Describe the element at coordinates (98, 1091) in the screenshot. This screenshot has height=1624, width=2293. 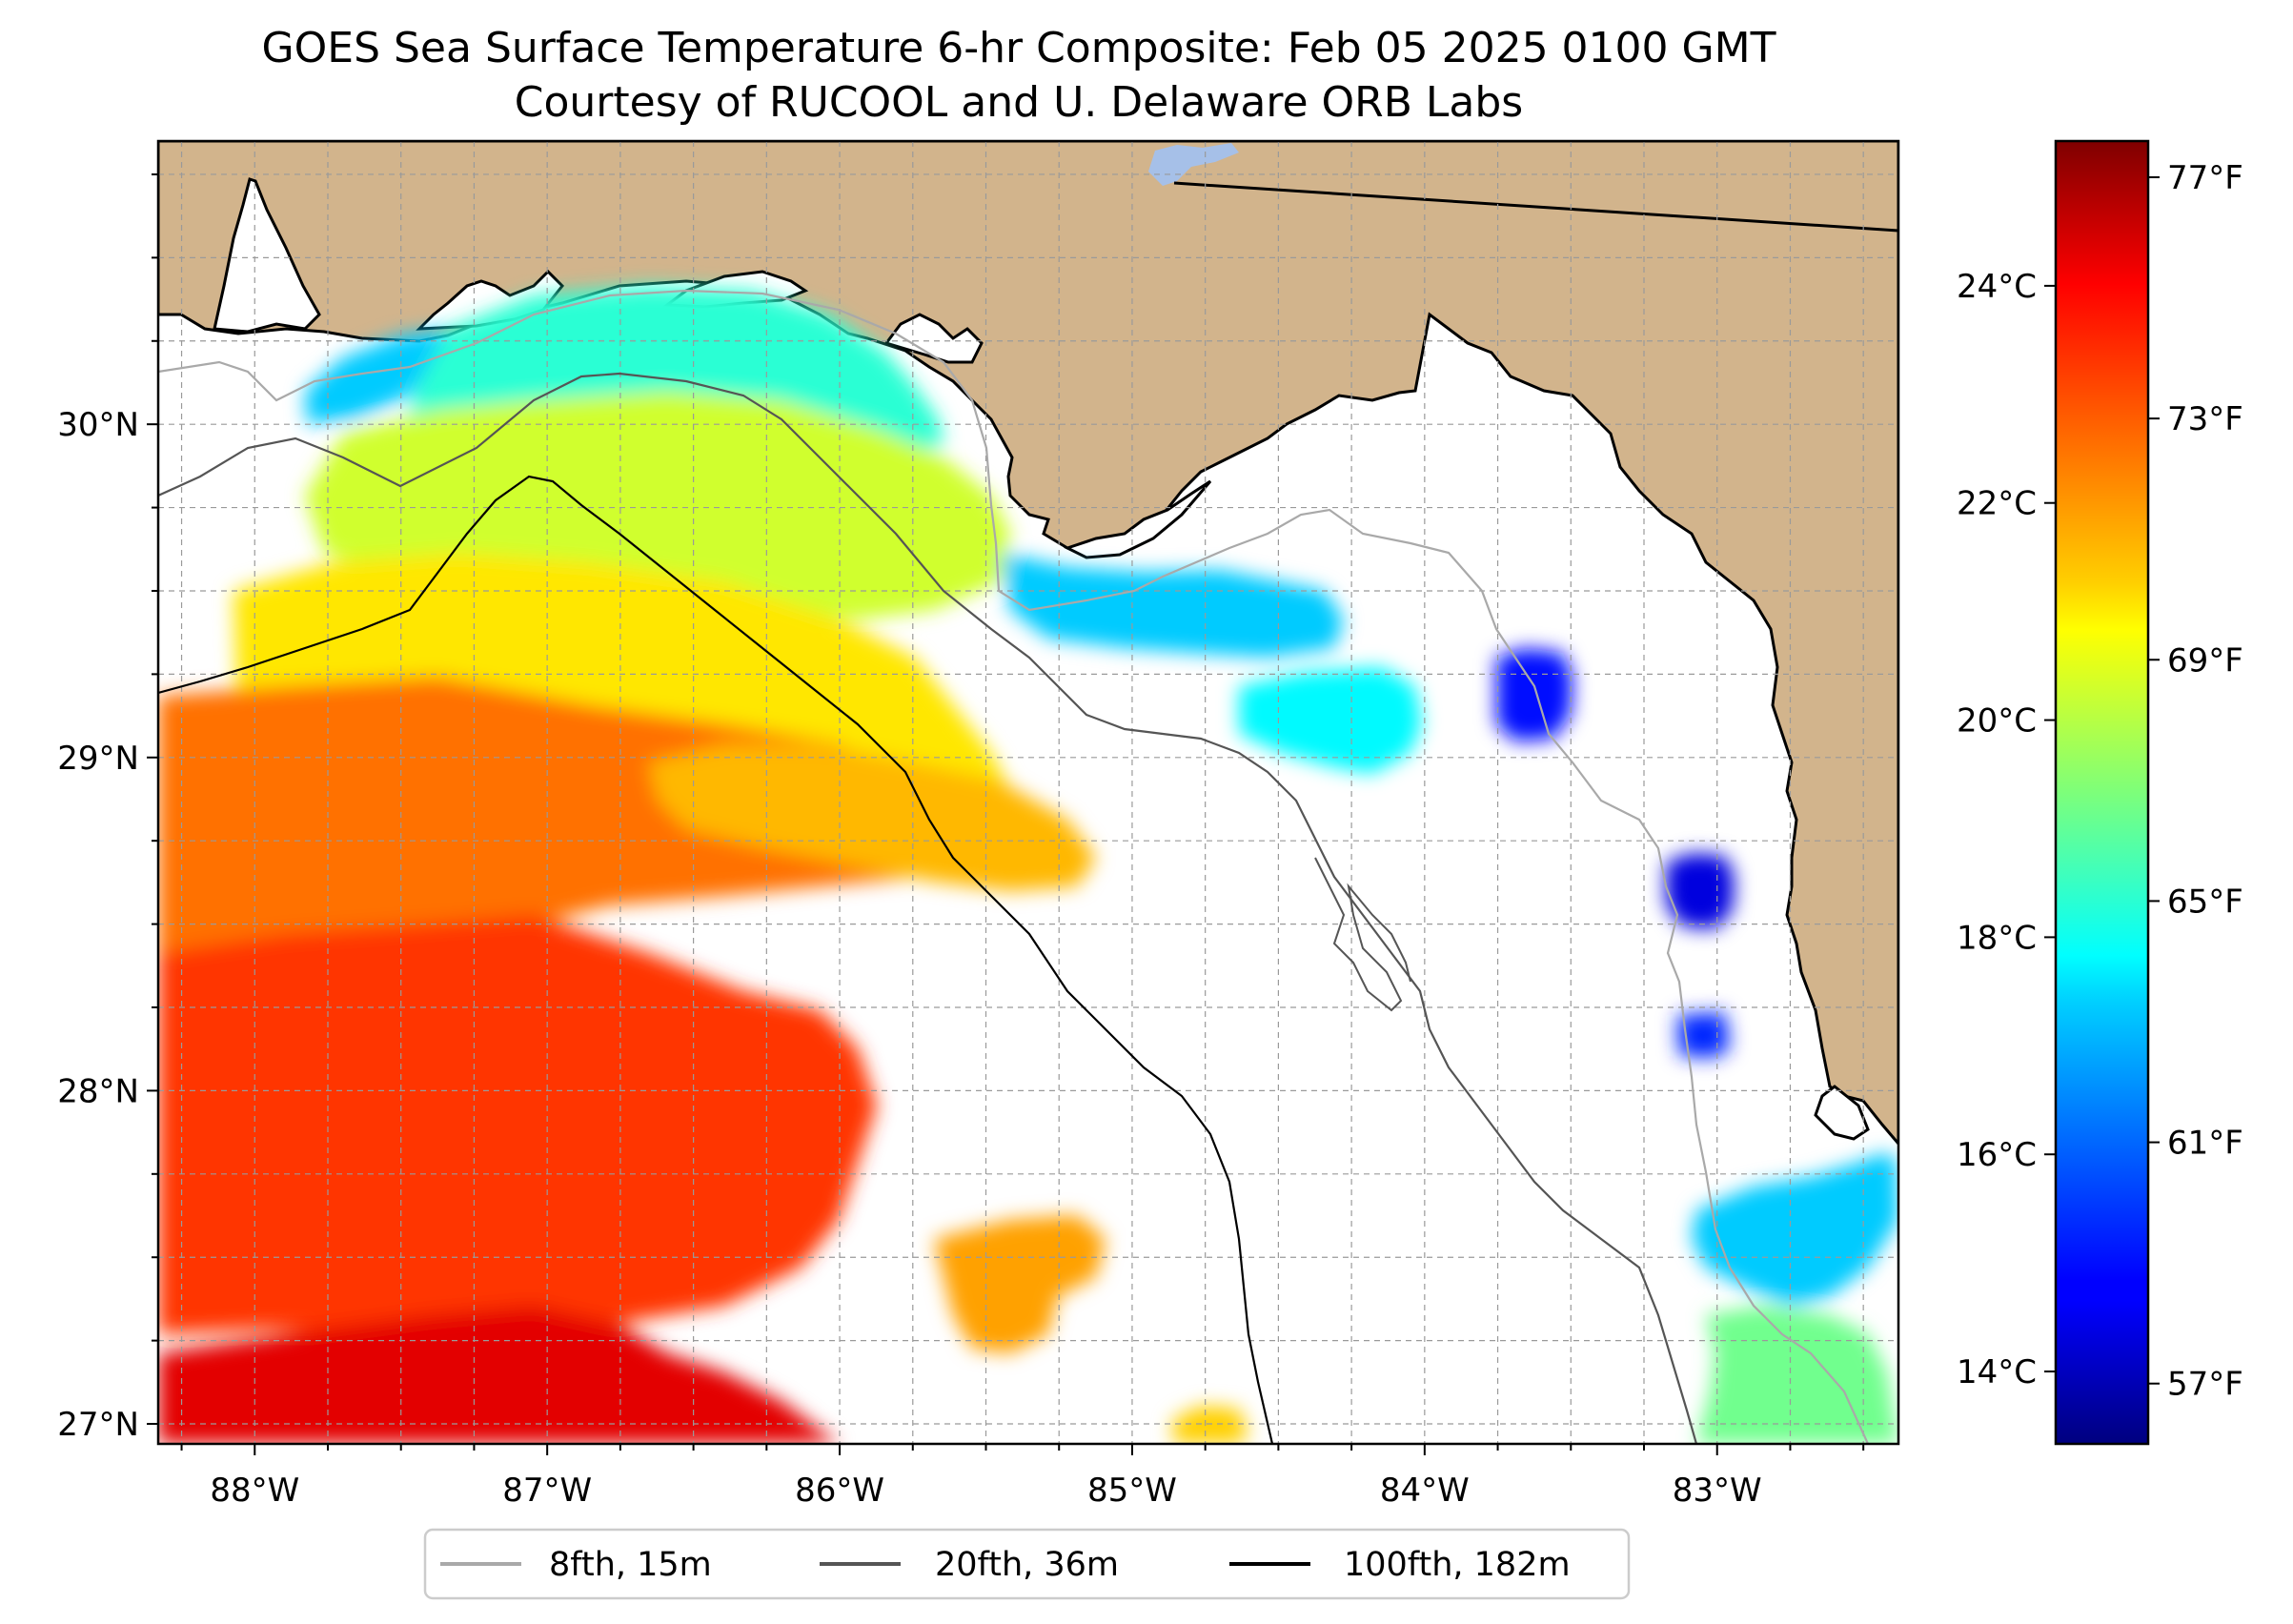
I see `lat-tick-label: 28°N` at that location.